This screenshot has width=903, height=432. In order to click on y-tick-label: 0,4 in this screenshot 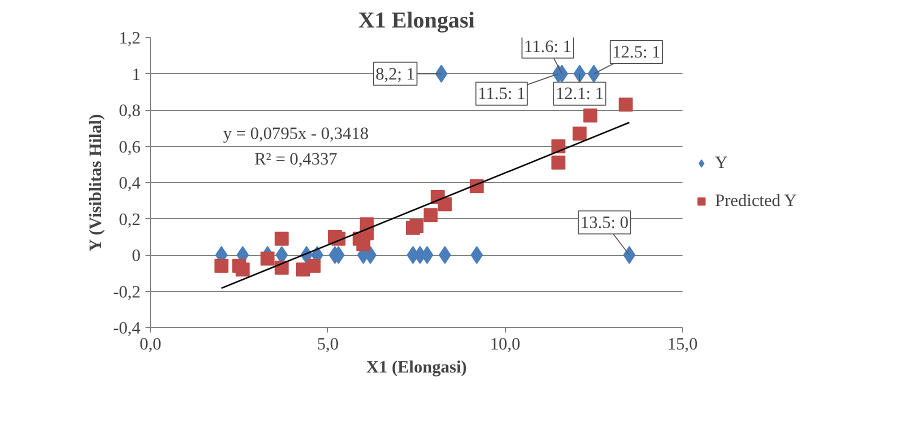, I will do `click(129, 183)`.